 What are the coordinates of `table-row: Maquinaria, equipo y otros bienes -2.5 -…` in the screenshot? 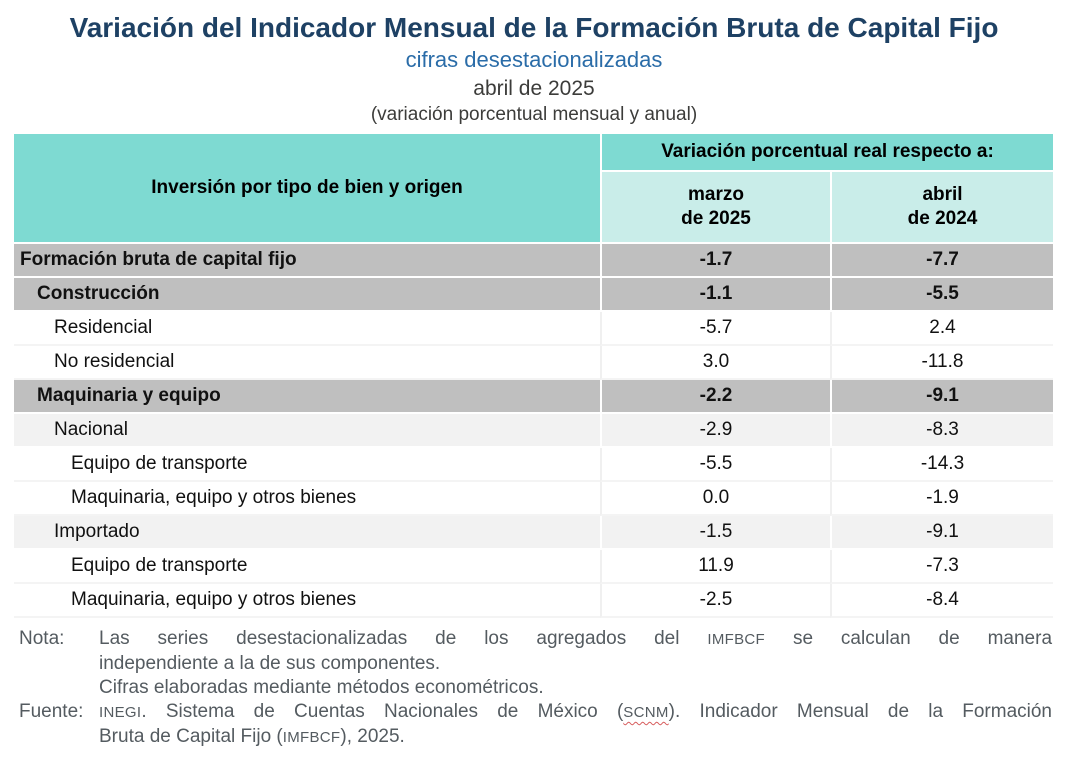 It's located at (534, 601).